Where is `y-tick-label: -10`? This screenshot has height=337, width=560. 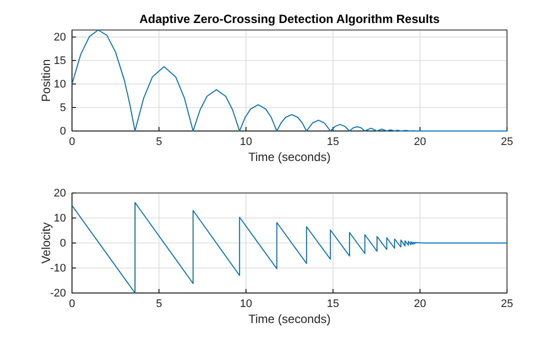 y-tick-label: -10 is located at coordinates (58, 268).